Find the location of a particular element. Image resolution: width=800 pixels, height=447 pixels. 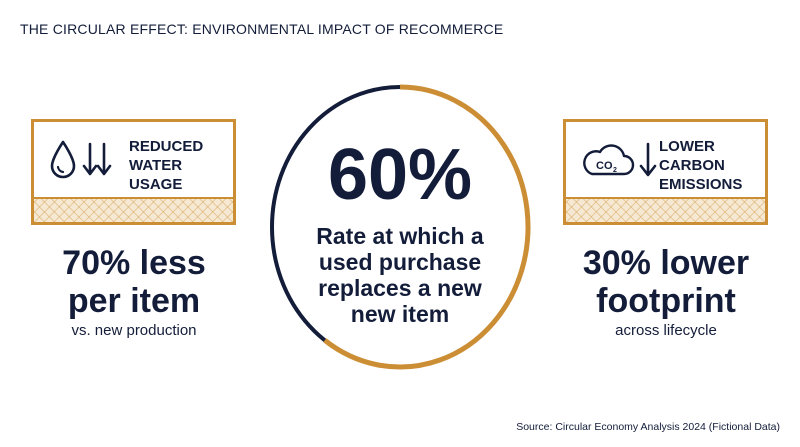

water-stat: 70% less per item is located at coordinates (134, 282).